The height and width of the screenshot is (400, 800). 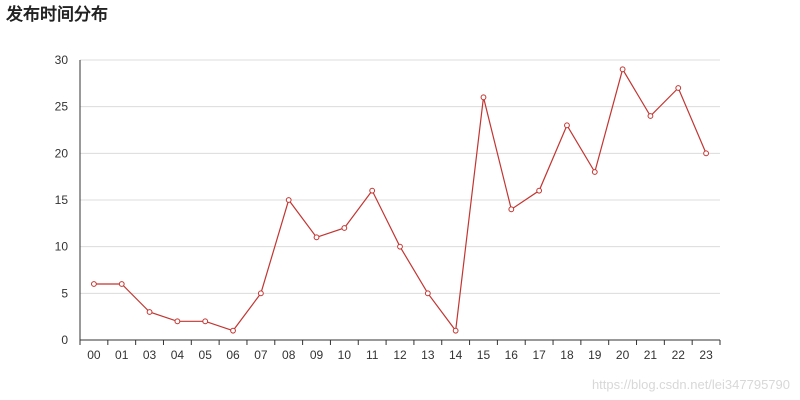 What do you see at coordinates (62, 153) in the screenshot?
I see `y-tick-label: 20` at bounding box center [62, 153].